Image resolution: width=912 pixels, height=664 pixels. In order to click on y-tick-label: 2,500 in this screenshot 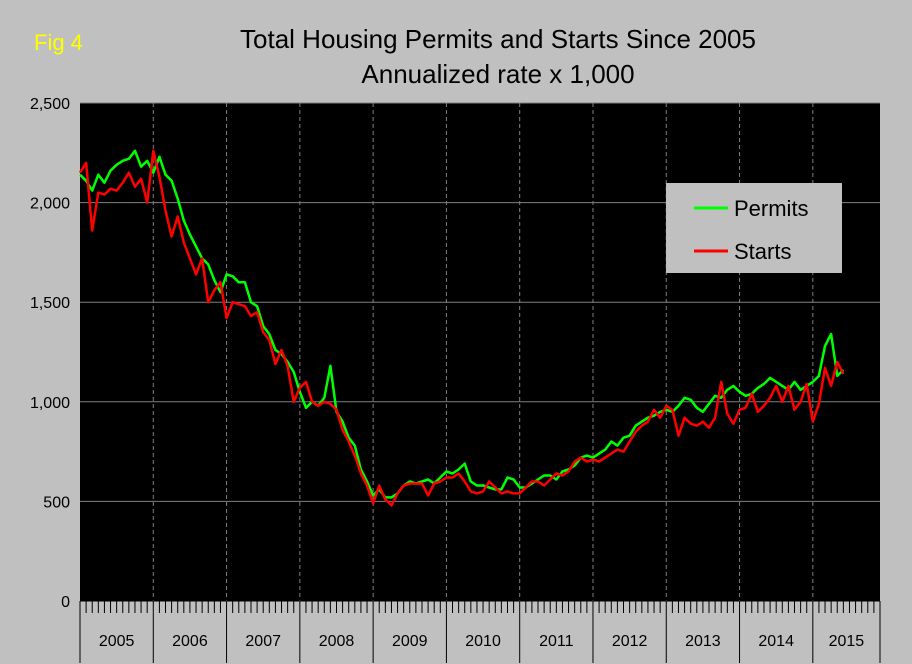, I will do `click(50, 104)`.